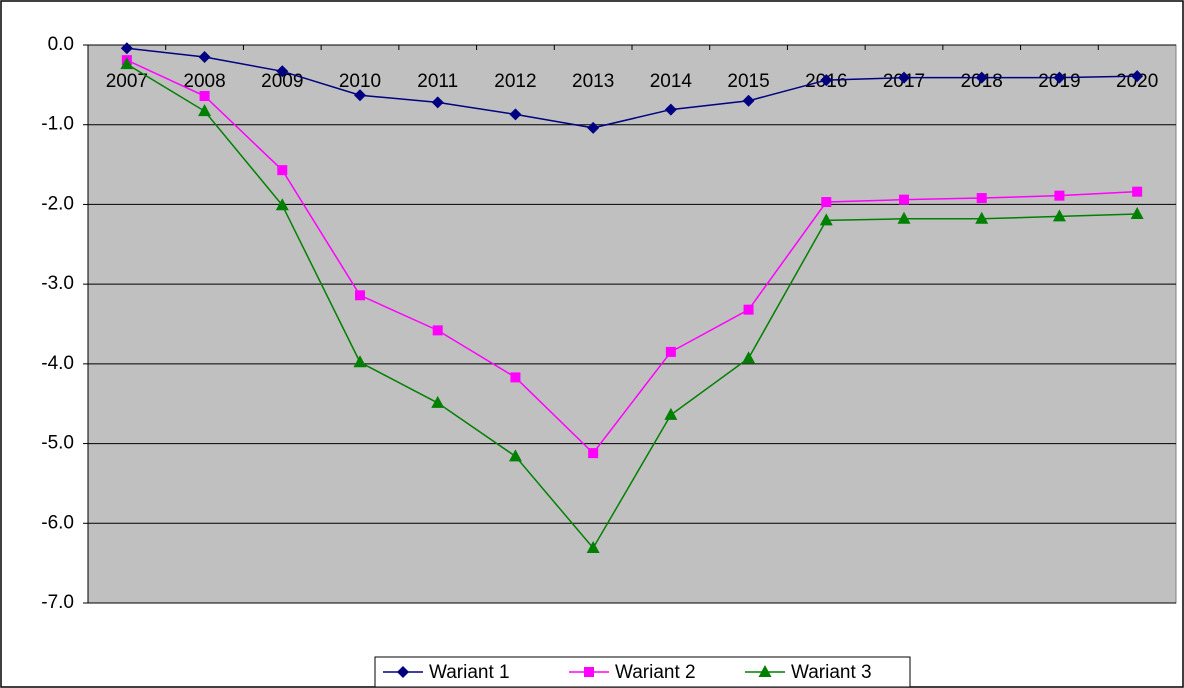 Image resolution: width=1184 pixels, height=688 pixels. Describe the element at coordinates (204, 81) in the screenshot. I see `x-tick-label: 2008` at that location.